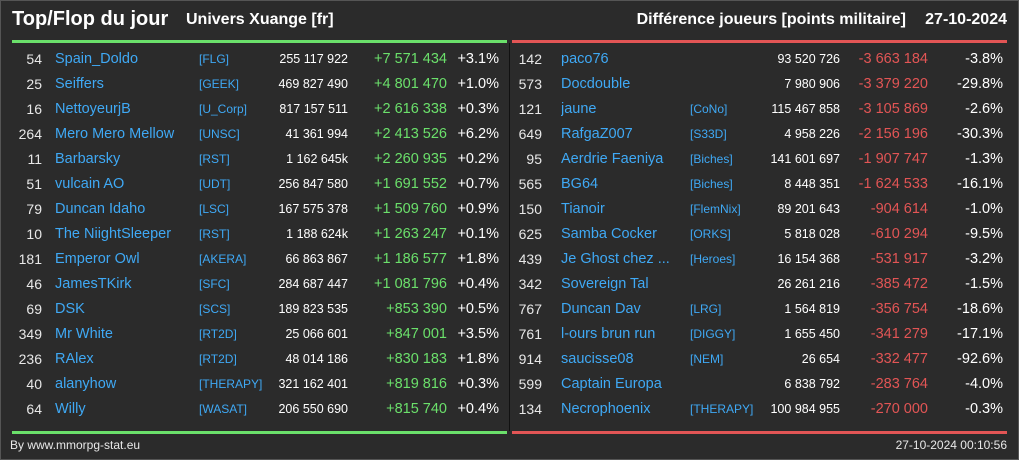 Image resolution: width=1019 pixels, height=460 pixels. Describe the element at coordinates (759, 384) in the screenshot. I see `flop-player-row: 599 Captain Europa 6 838 792 -283 764 -4.0%` at that location.